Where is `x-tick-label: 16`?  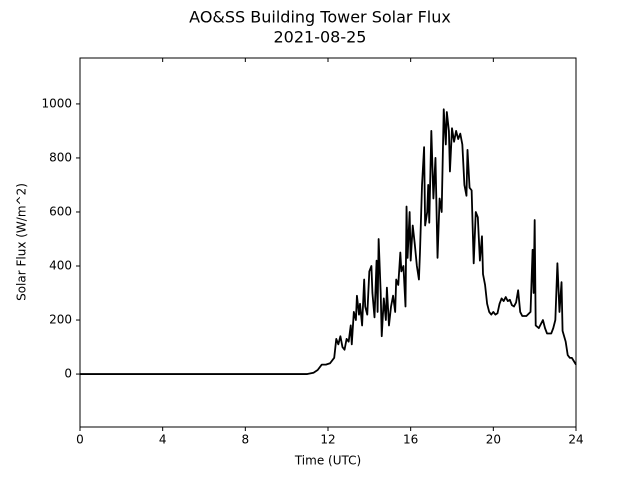
x-tick-label: 16 is located at coordinates (410, 440).